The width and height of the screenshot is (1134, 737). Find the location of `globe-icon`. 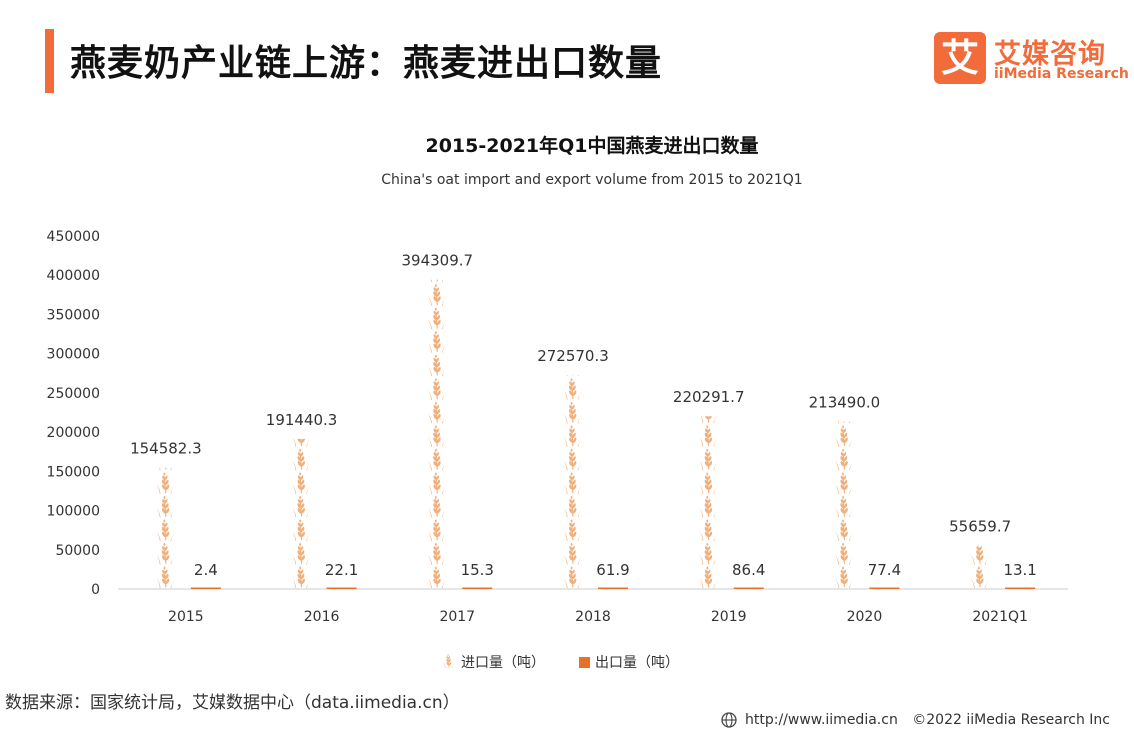

globe-icon is located at coordinates (728, 720).